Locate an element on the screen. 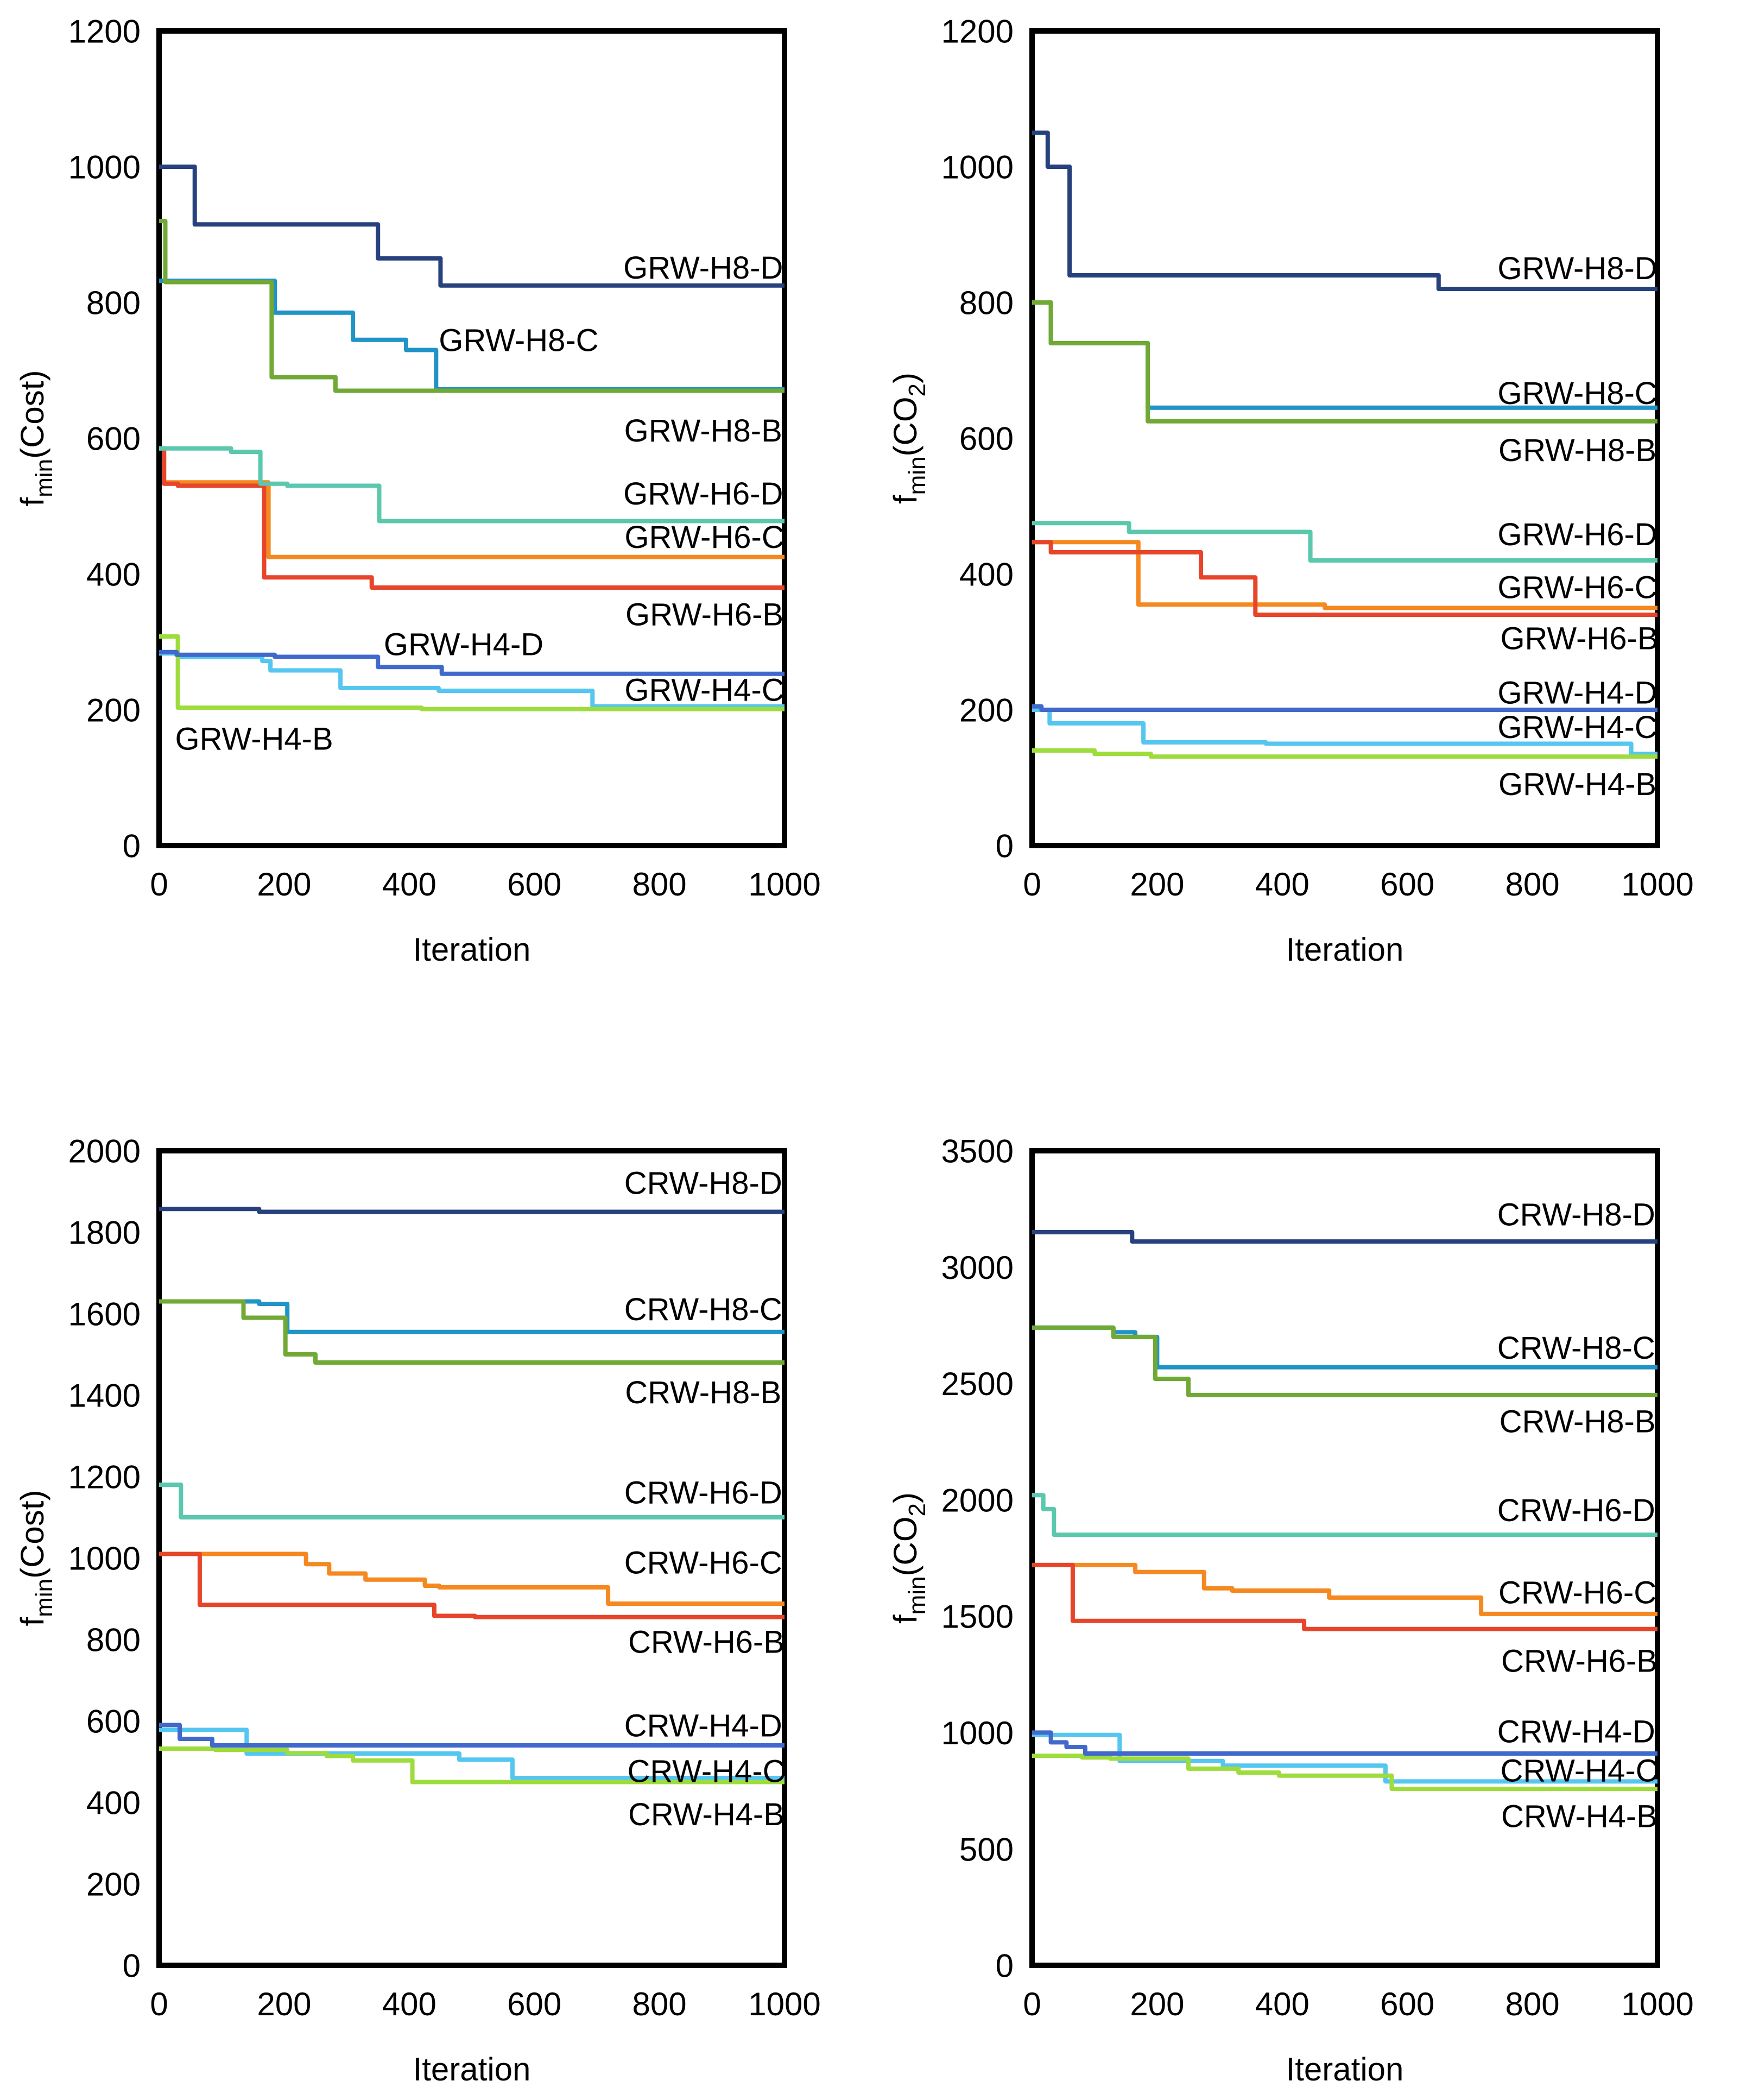 Image resolution: width=1746 pixels, height=2100 pixels. series-line-GRW-H6-C is located at coordinates (1345, 575).